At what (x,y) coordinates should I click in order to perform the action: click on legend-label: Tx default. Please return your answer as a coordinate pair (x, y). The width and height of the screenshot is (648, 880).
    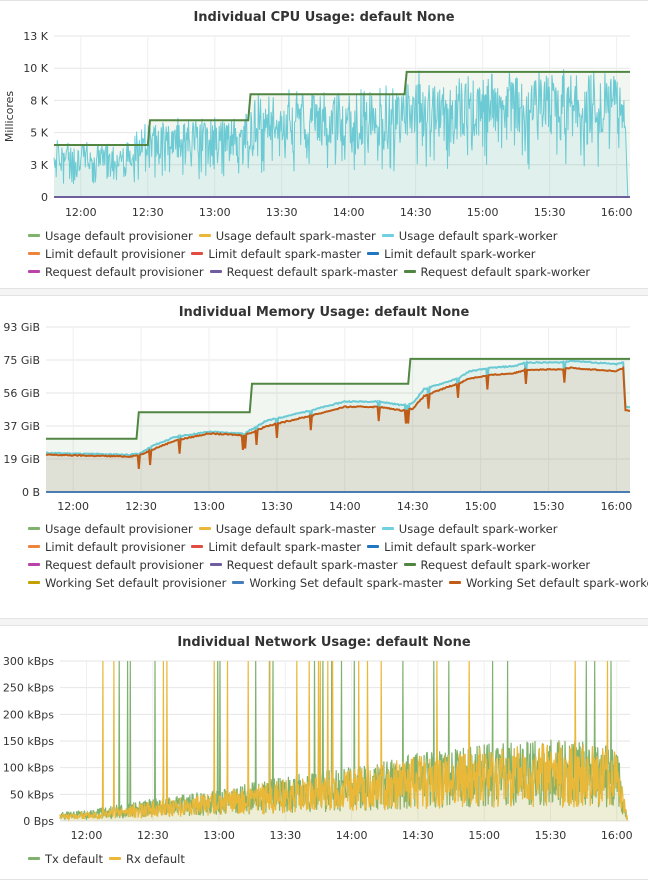
    Looking at the image, I should click on (74, 859).